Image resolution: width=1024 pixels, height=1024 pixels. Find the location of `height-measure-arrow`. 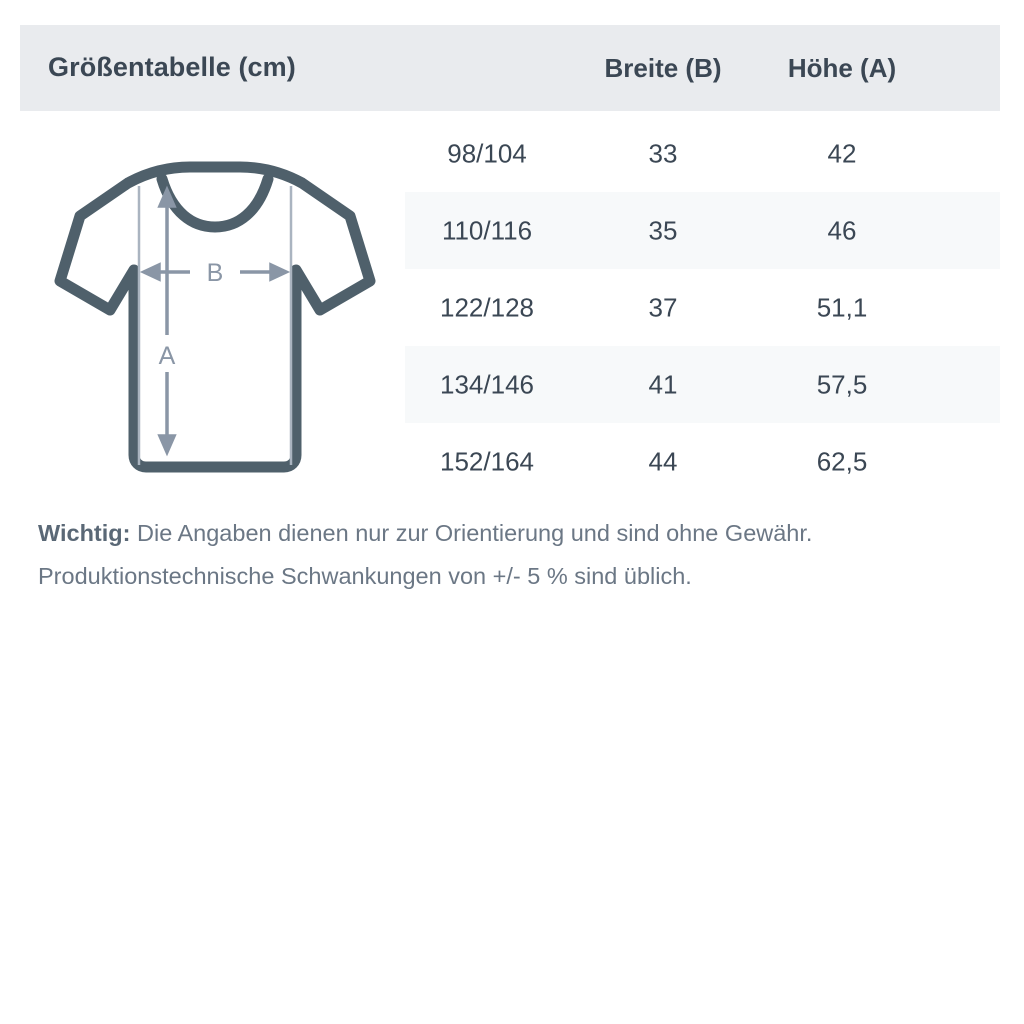

height-measure-arrow is located at coordinates (167, 321).